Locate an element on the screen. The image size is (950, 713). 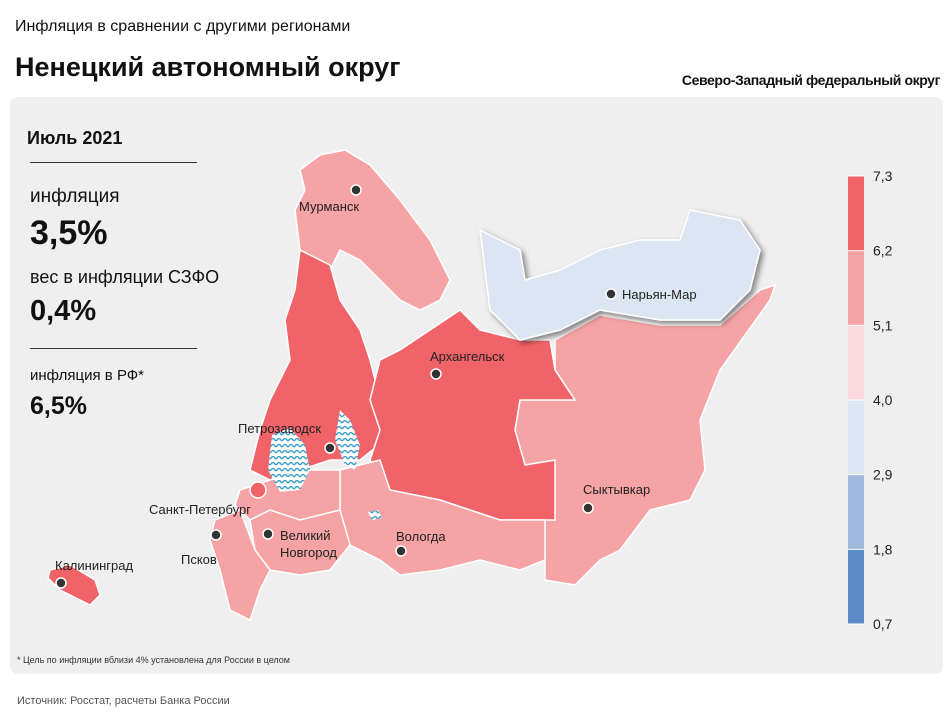
city-label: Калининград is located at coordinates (94, 565).